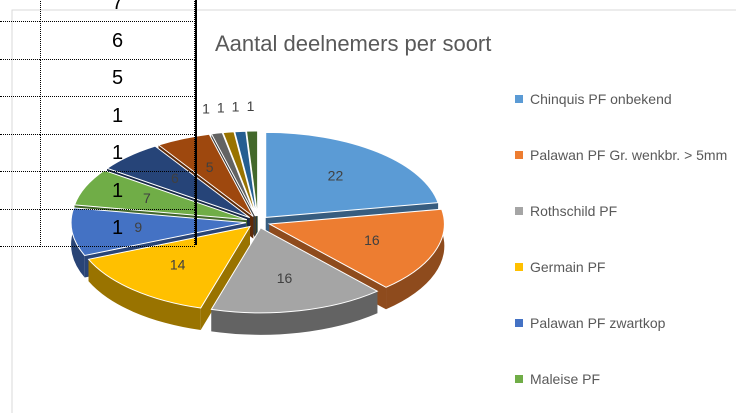  I want to click on table-cell: 5, so click(117, 78).